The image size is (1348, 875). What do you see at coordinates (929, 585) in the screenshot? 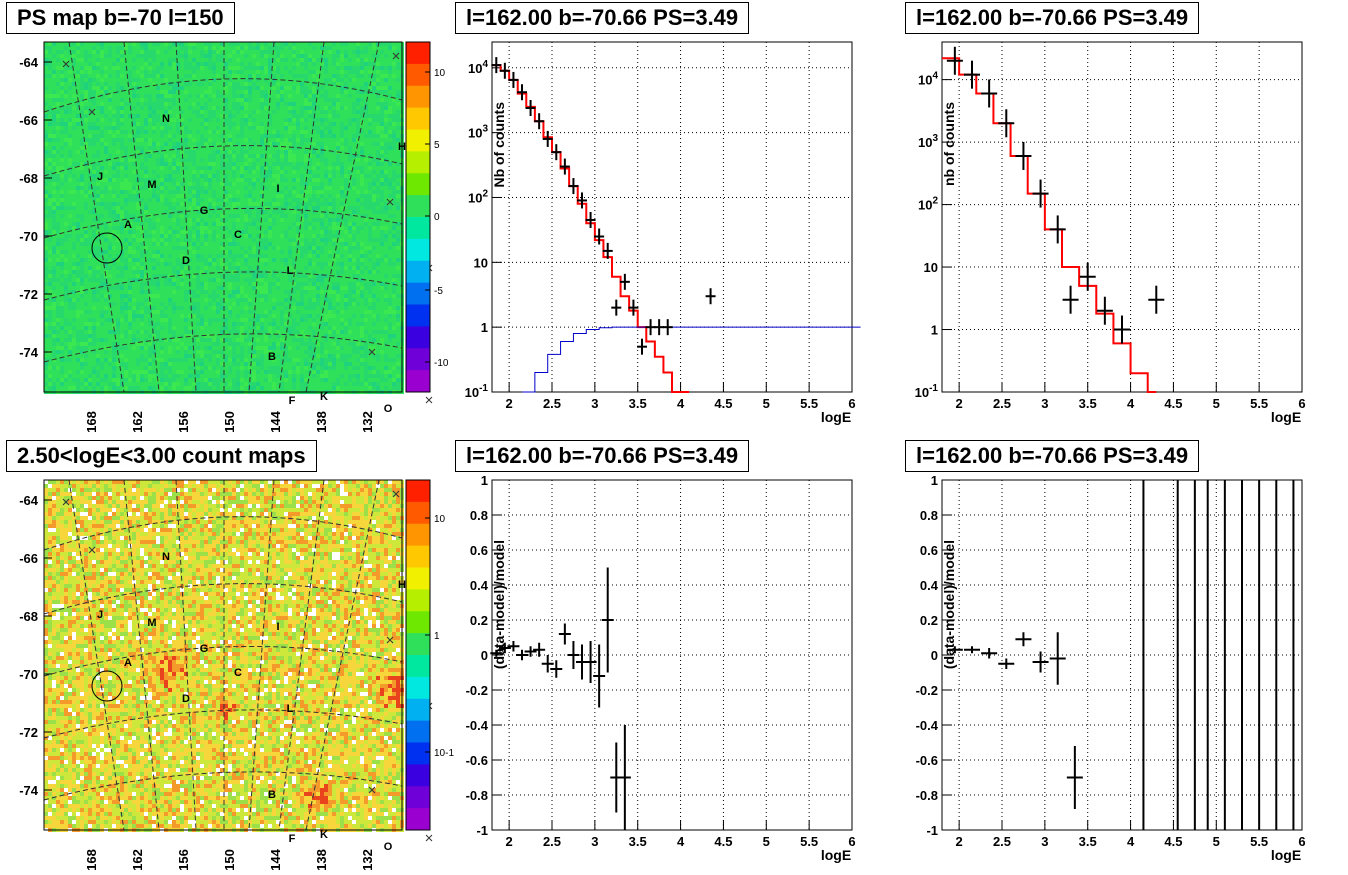
I see `y-tick-label: 0.4` at bounding box center [929, 585].